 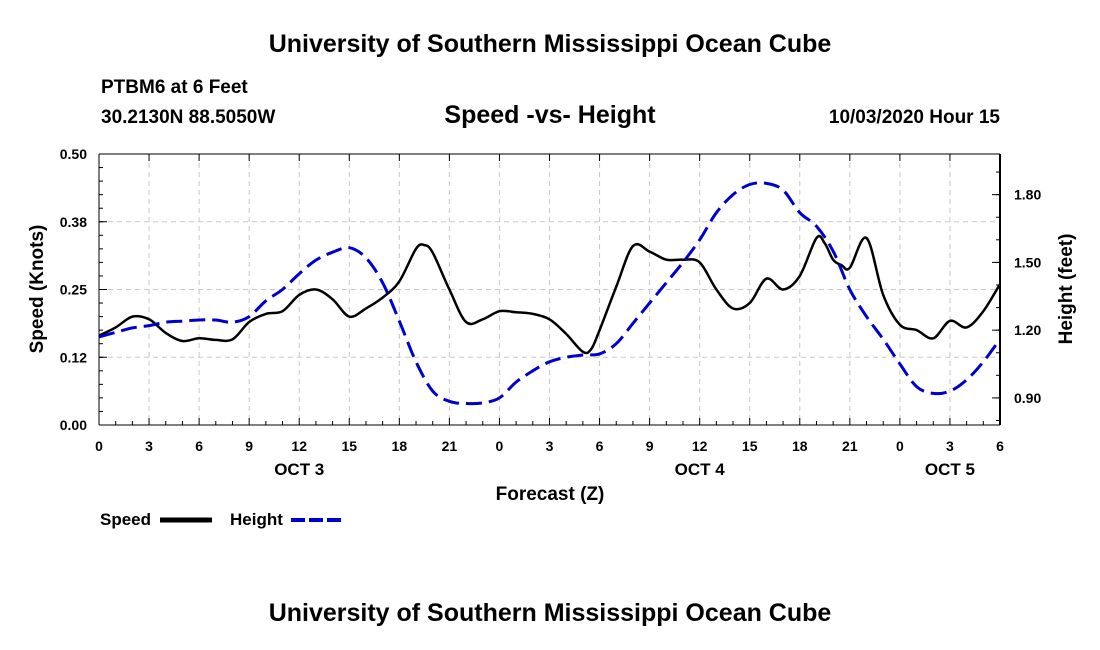 I want to click on y2-tick-label: 1.50, so click(x=1027, y=262).